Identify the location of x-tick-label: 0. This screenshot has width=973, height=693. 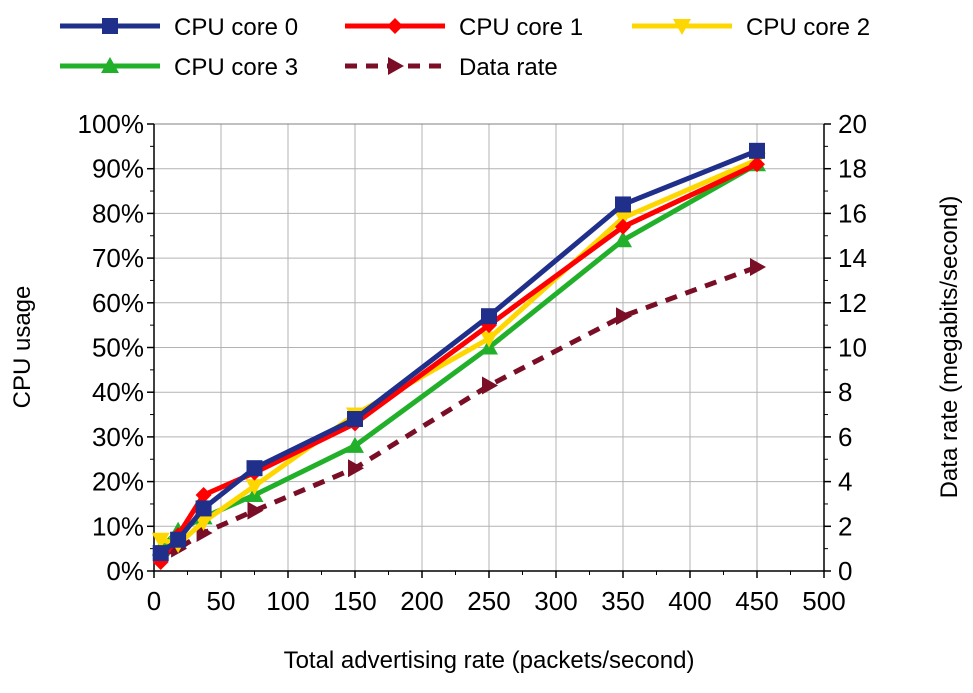
(154, 601).